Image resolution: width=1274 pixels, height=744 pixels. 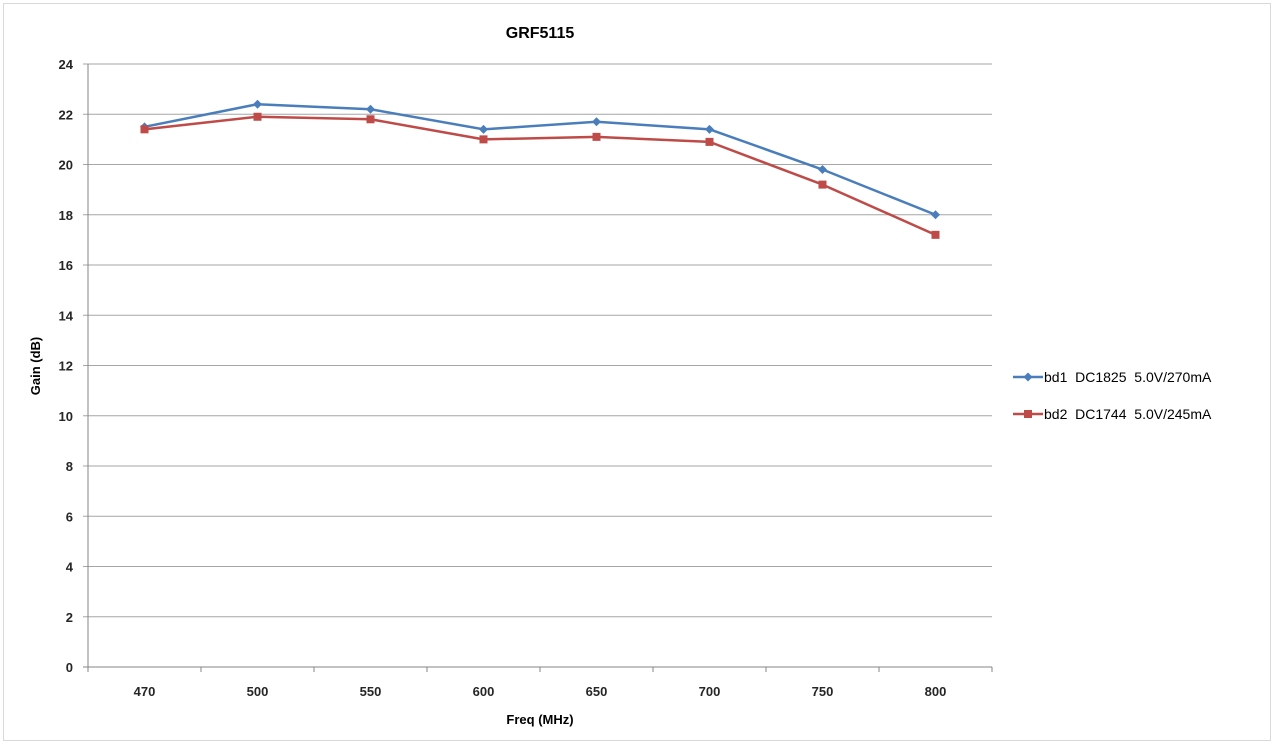 What do you see at coordinates (66, 366) in the screenshot?
I see `y-tick-label: 12` at bounding box center [66, 366].